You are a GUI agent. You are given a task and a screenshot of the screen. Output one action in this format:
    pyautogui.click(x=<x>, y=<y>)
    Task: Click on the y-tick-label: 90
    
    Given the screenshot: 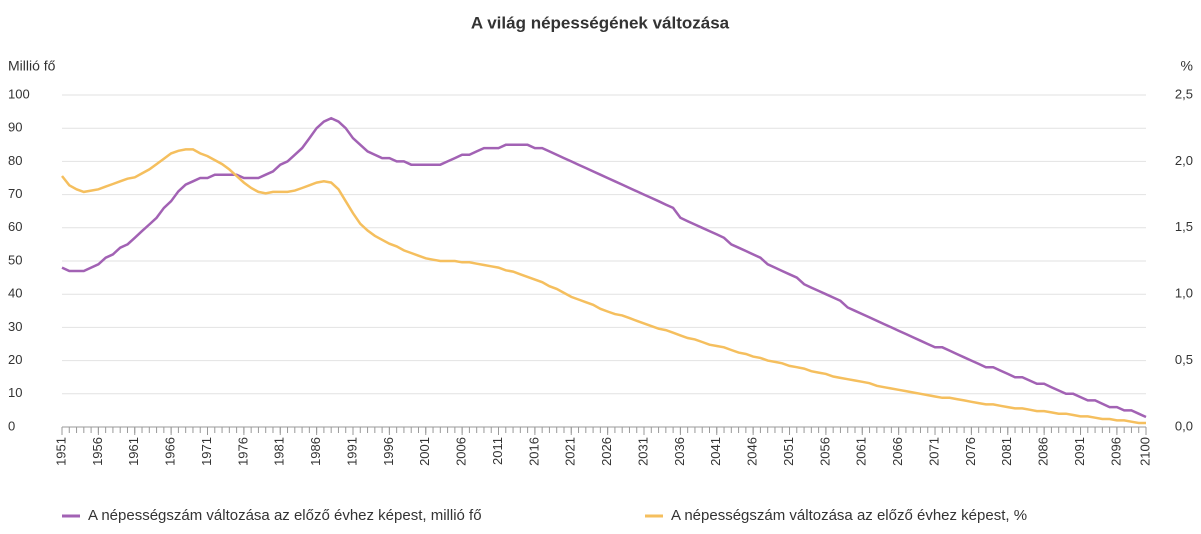 What is the action you would take?
    pyautogui.click(x=15, y=127)
    